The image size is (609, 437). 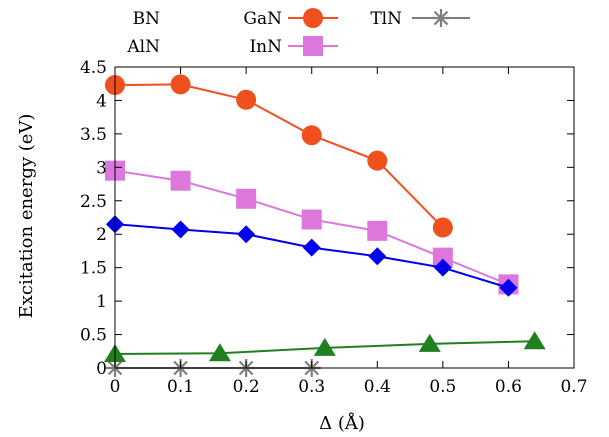 I want to click on x-tick-label: 0.3, so click(x=311, y=387).